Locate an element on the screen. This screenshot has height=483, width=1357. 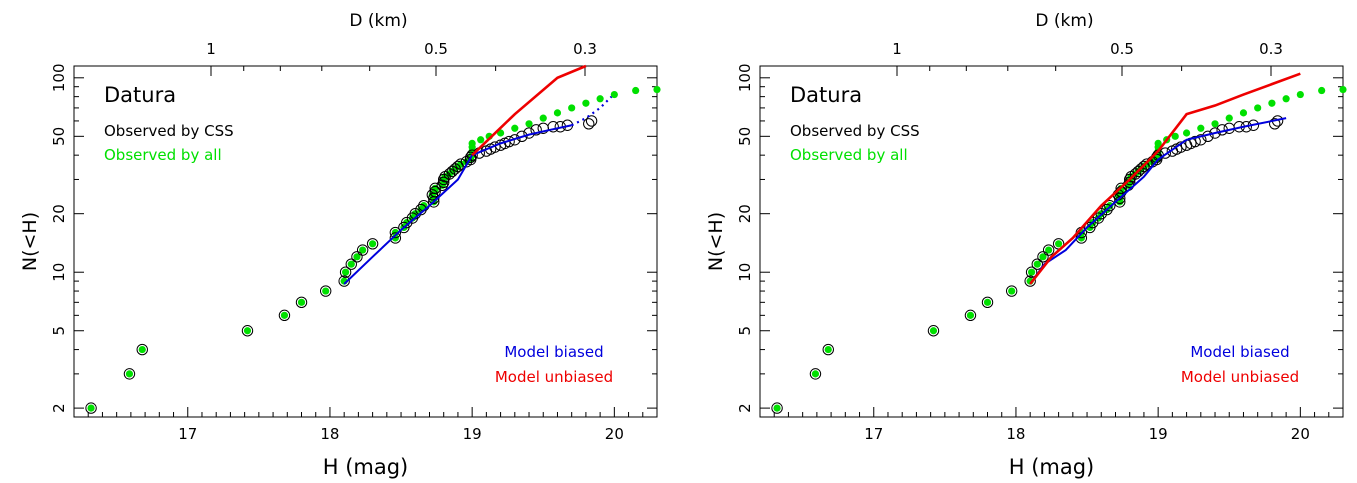
panel-left-top-axis-title: D (km) is located at coordinates (378, 21).